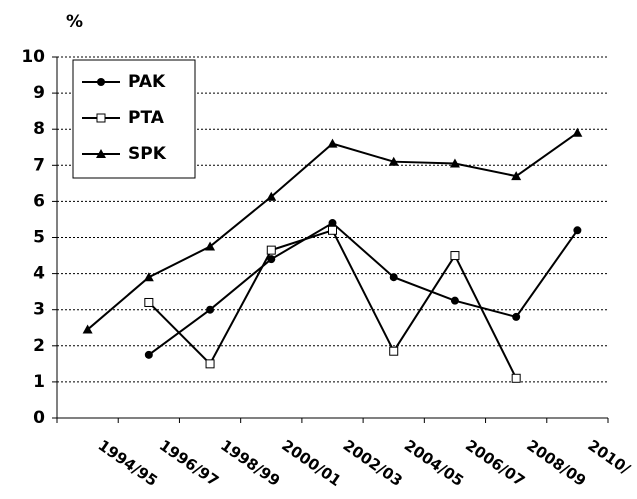 The height and width of the screenshot is (499, 637). I want to click on y-tick-label: 6, so click(39, 201).